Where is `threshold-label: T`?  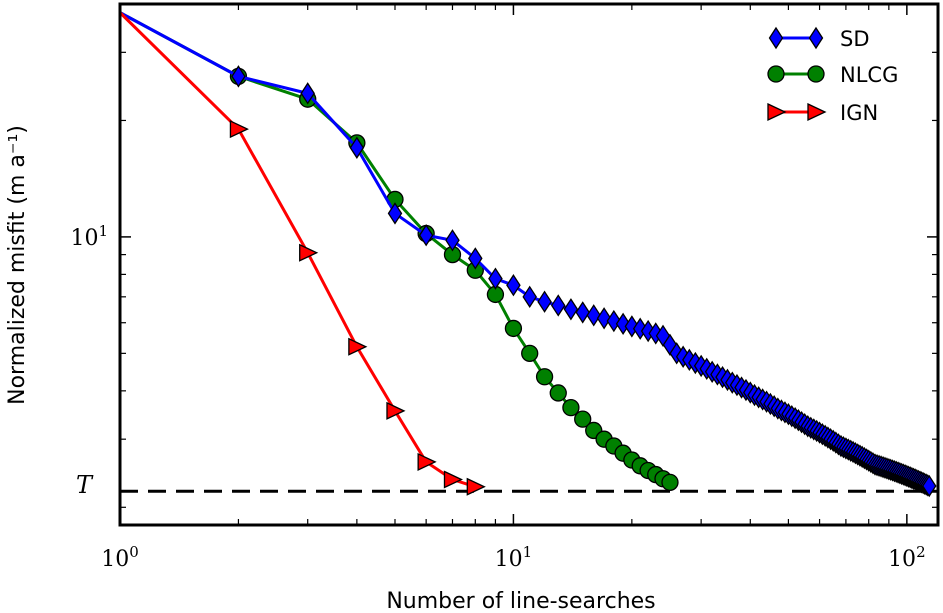
threshold-label: T is located at coordinates (85, 485).